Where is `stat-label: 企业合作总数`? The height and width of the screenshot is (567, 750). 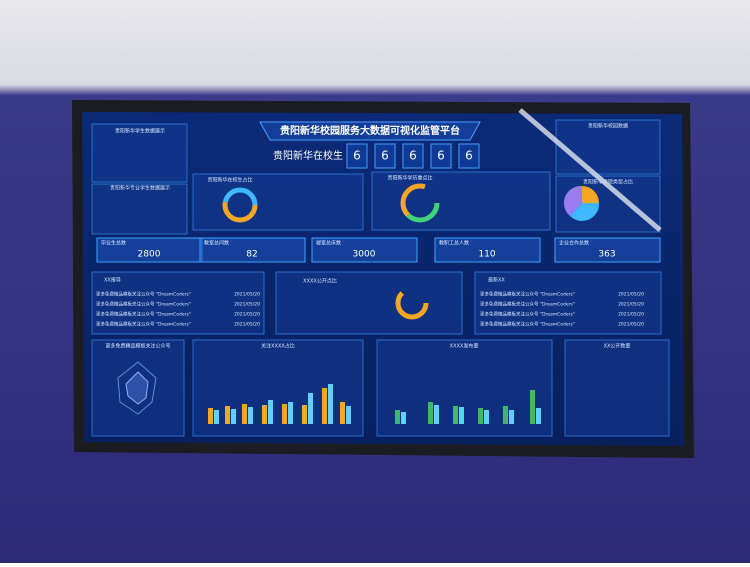 stat-label: 企业合作总数 is located at coordinates (574, 243).